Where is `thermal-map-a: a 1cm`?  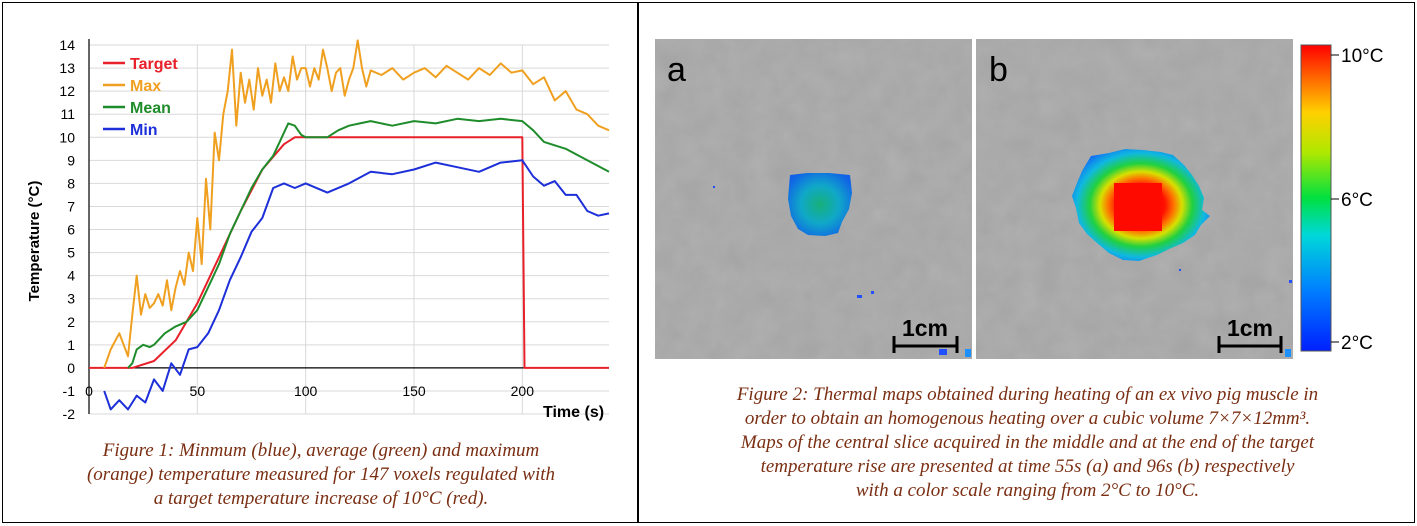
thermal-map-a: a 1cm is located at coordinates (813, 199).